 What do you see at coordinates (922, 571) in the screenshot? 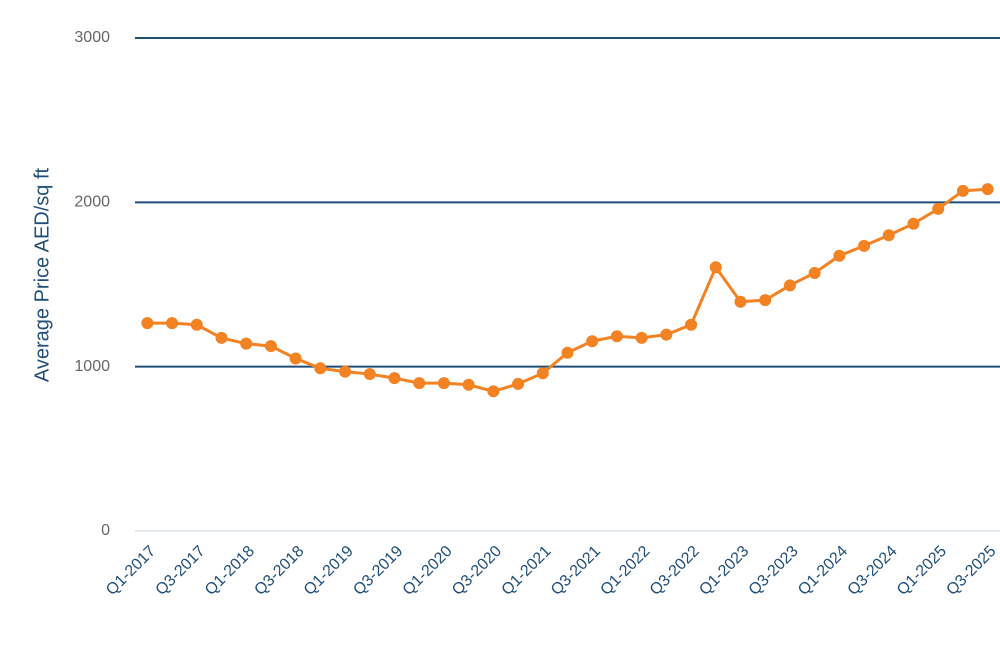
I see `x-tick-label: Q1-2025` at bounding box center [922, 571].